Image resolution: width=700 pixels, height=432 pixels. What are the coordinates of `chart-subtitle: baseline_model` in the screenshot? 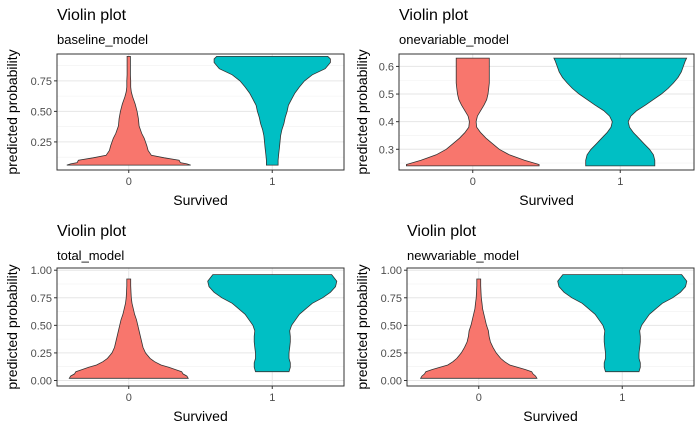 It's located at (103, 39).